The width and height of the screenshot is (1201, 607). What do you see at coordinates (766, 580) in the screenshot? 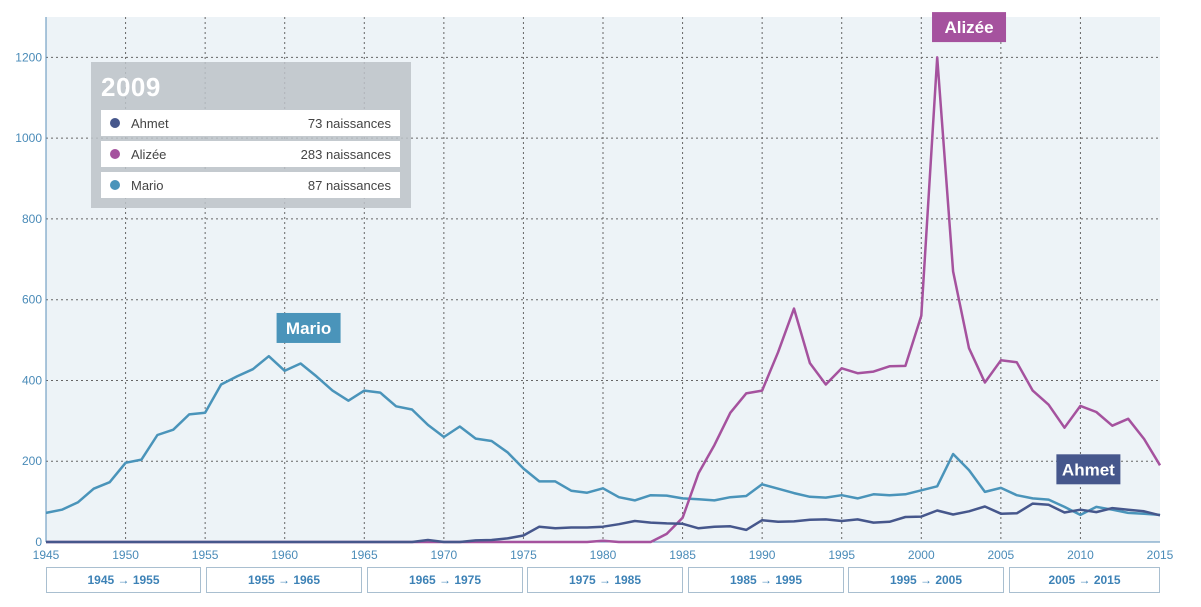
I see `decade-button-1985-1995: 1985 → 1995` at bounding box center [766, 580].